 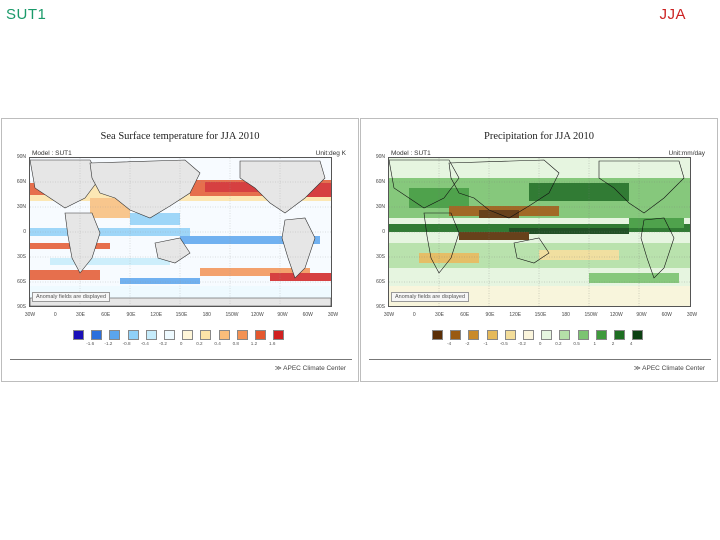 What do you see at coordinates (449, 343) in the screenshot?
I see `legend-tick-label: -4` at bounding box center [449, 343].